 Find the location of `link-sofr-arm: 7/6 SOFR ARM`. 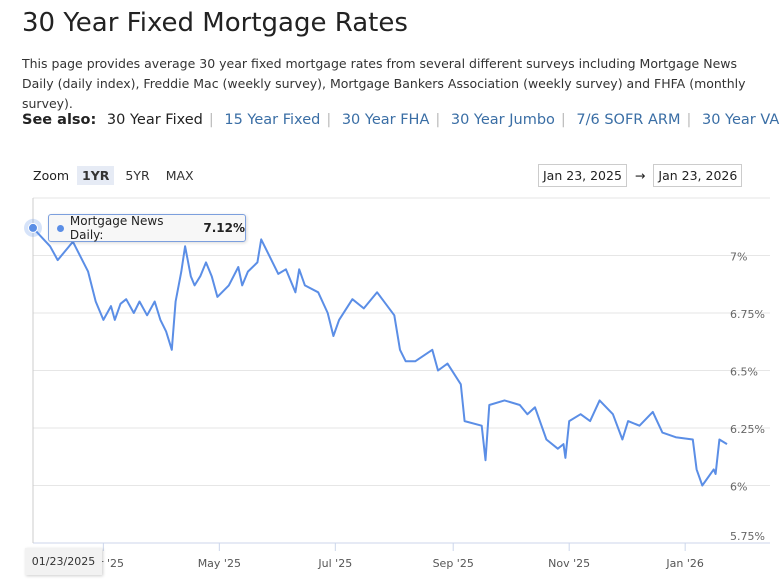

link-sofr-arm: 7/6 SOFR ARM is located at coordinates (628, 120).